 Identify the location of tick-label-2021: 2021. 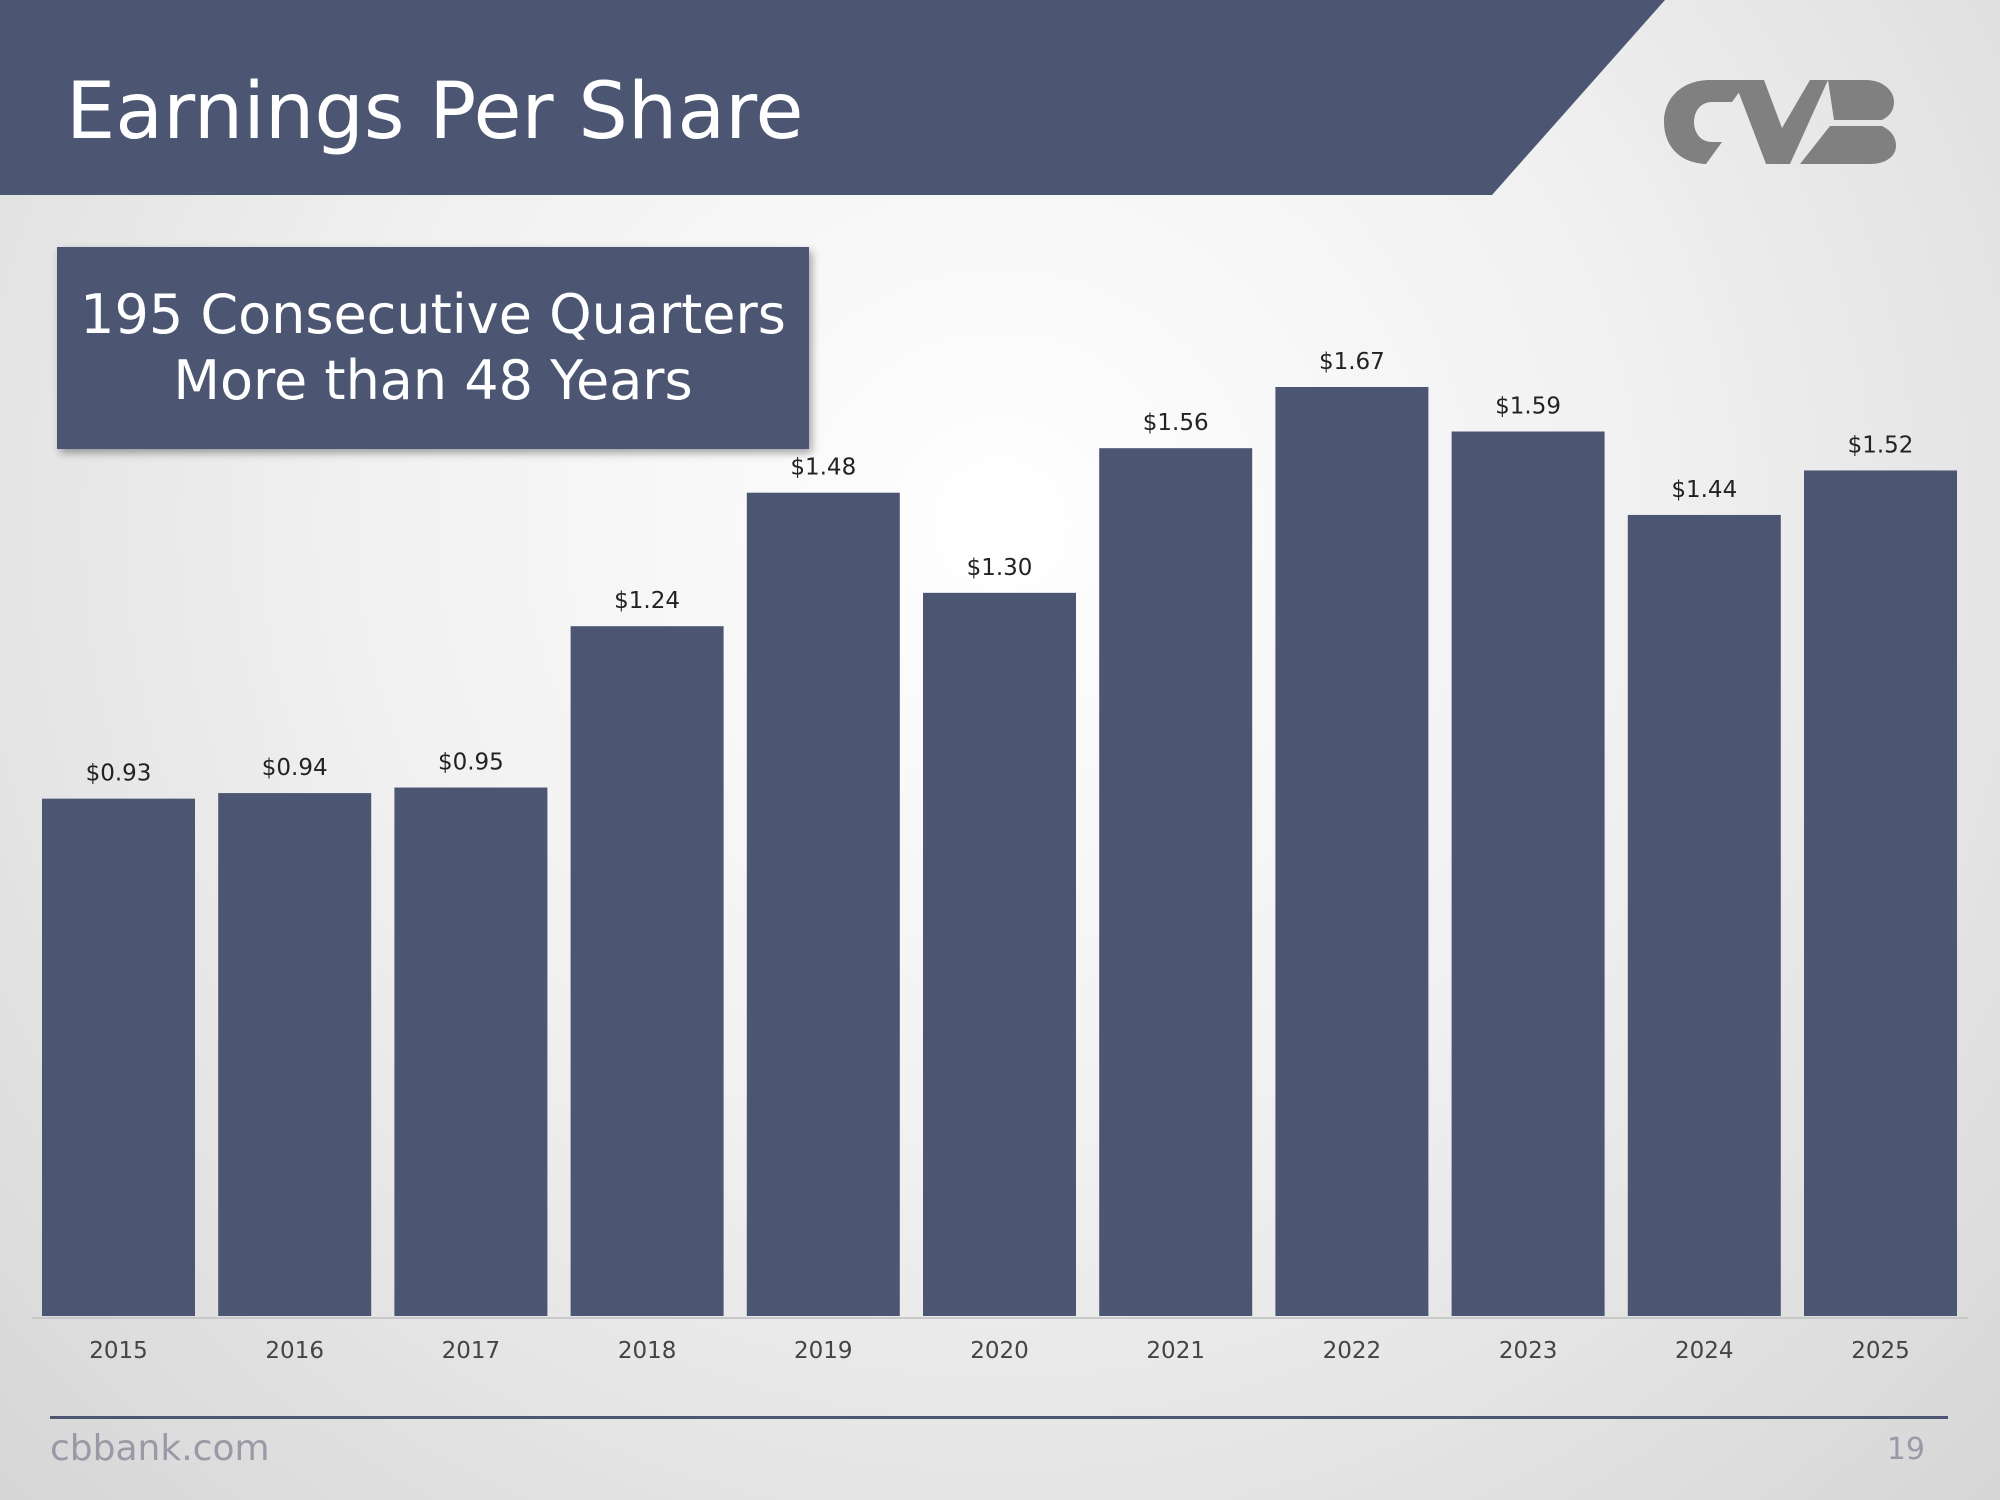
(1175, 1351).